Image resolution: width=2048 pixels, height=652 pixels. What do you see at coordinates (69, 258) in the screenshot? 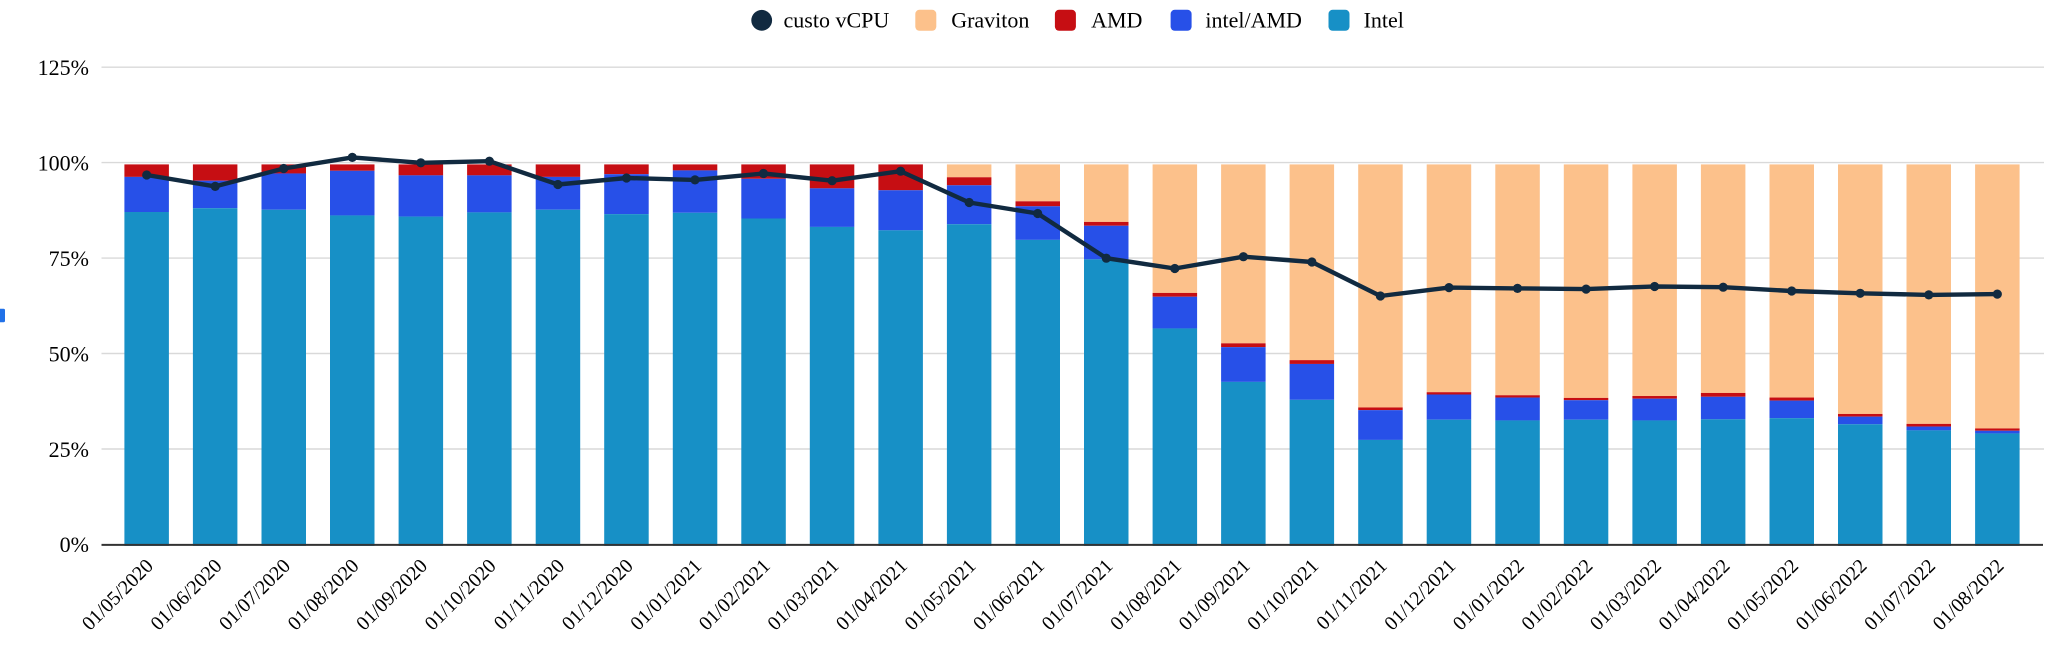
I see `svg-text: 75%` at bounding box center [69, 258].